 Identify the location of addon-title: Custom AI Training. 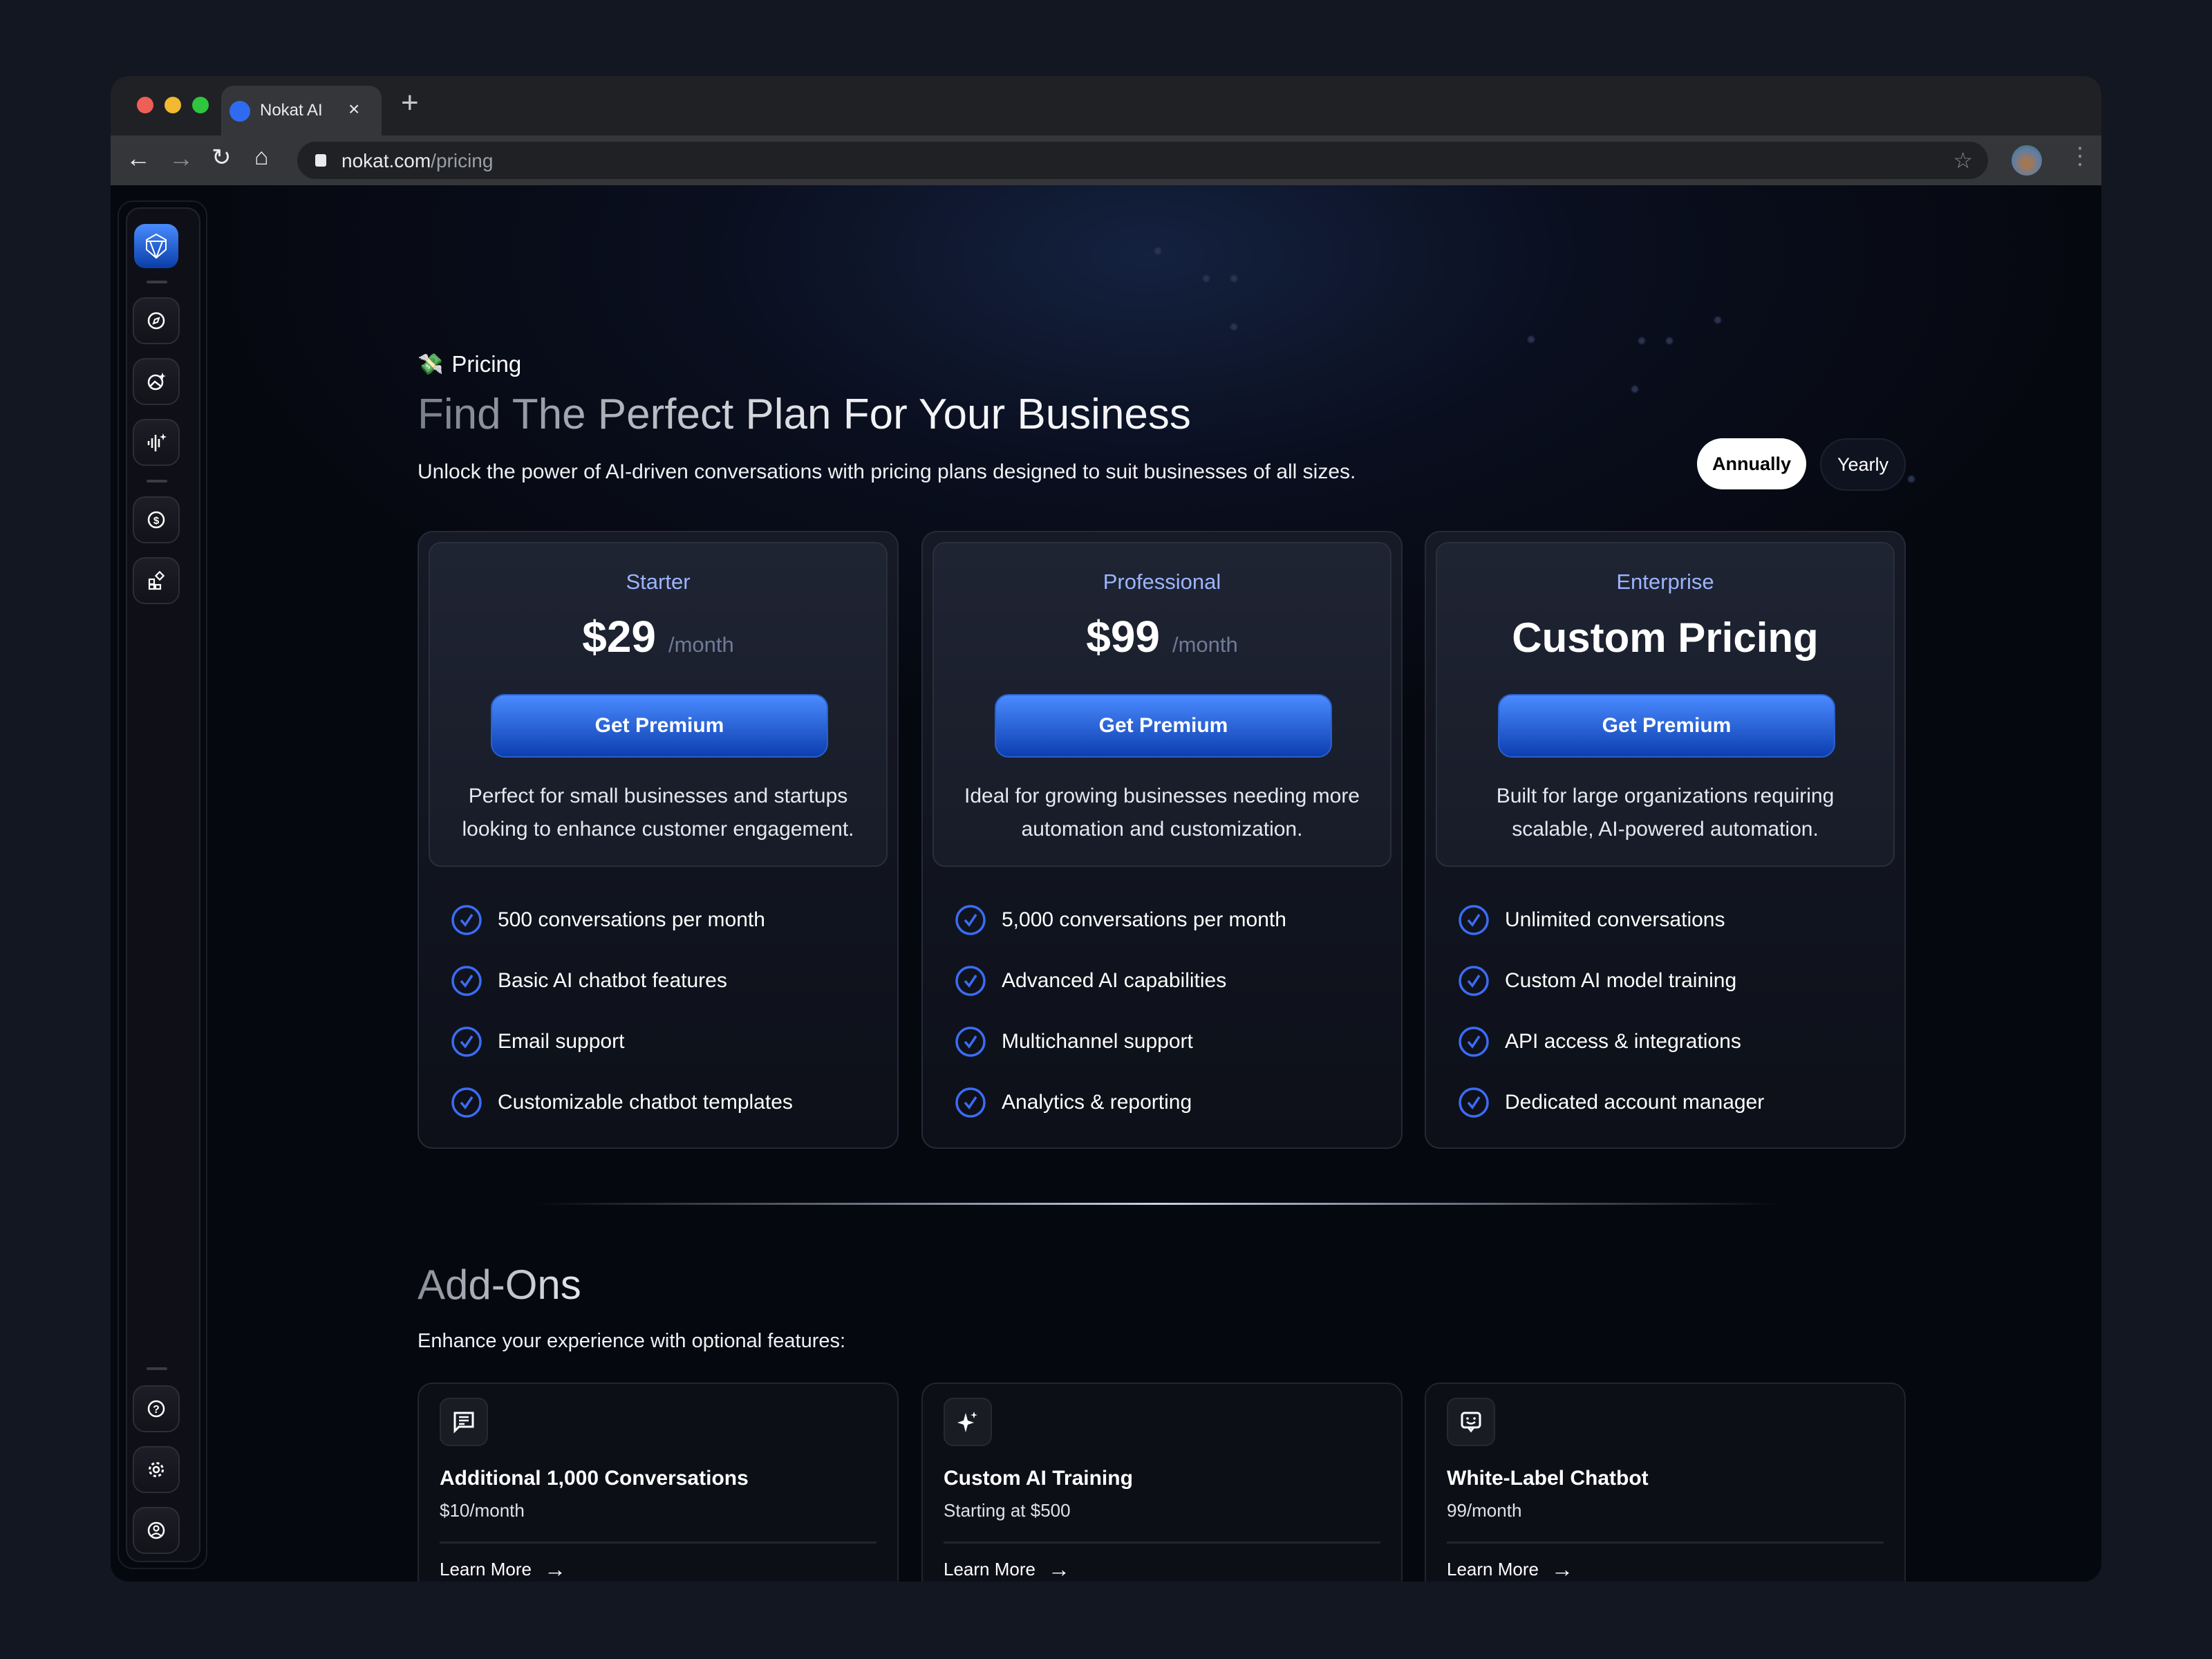
(1038, 1479).